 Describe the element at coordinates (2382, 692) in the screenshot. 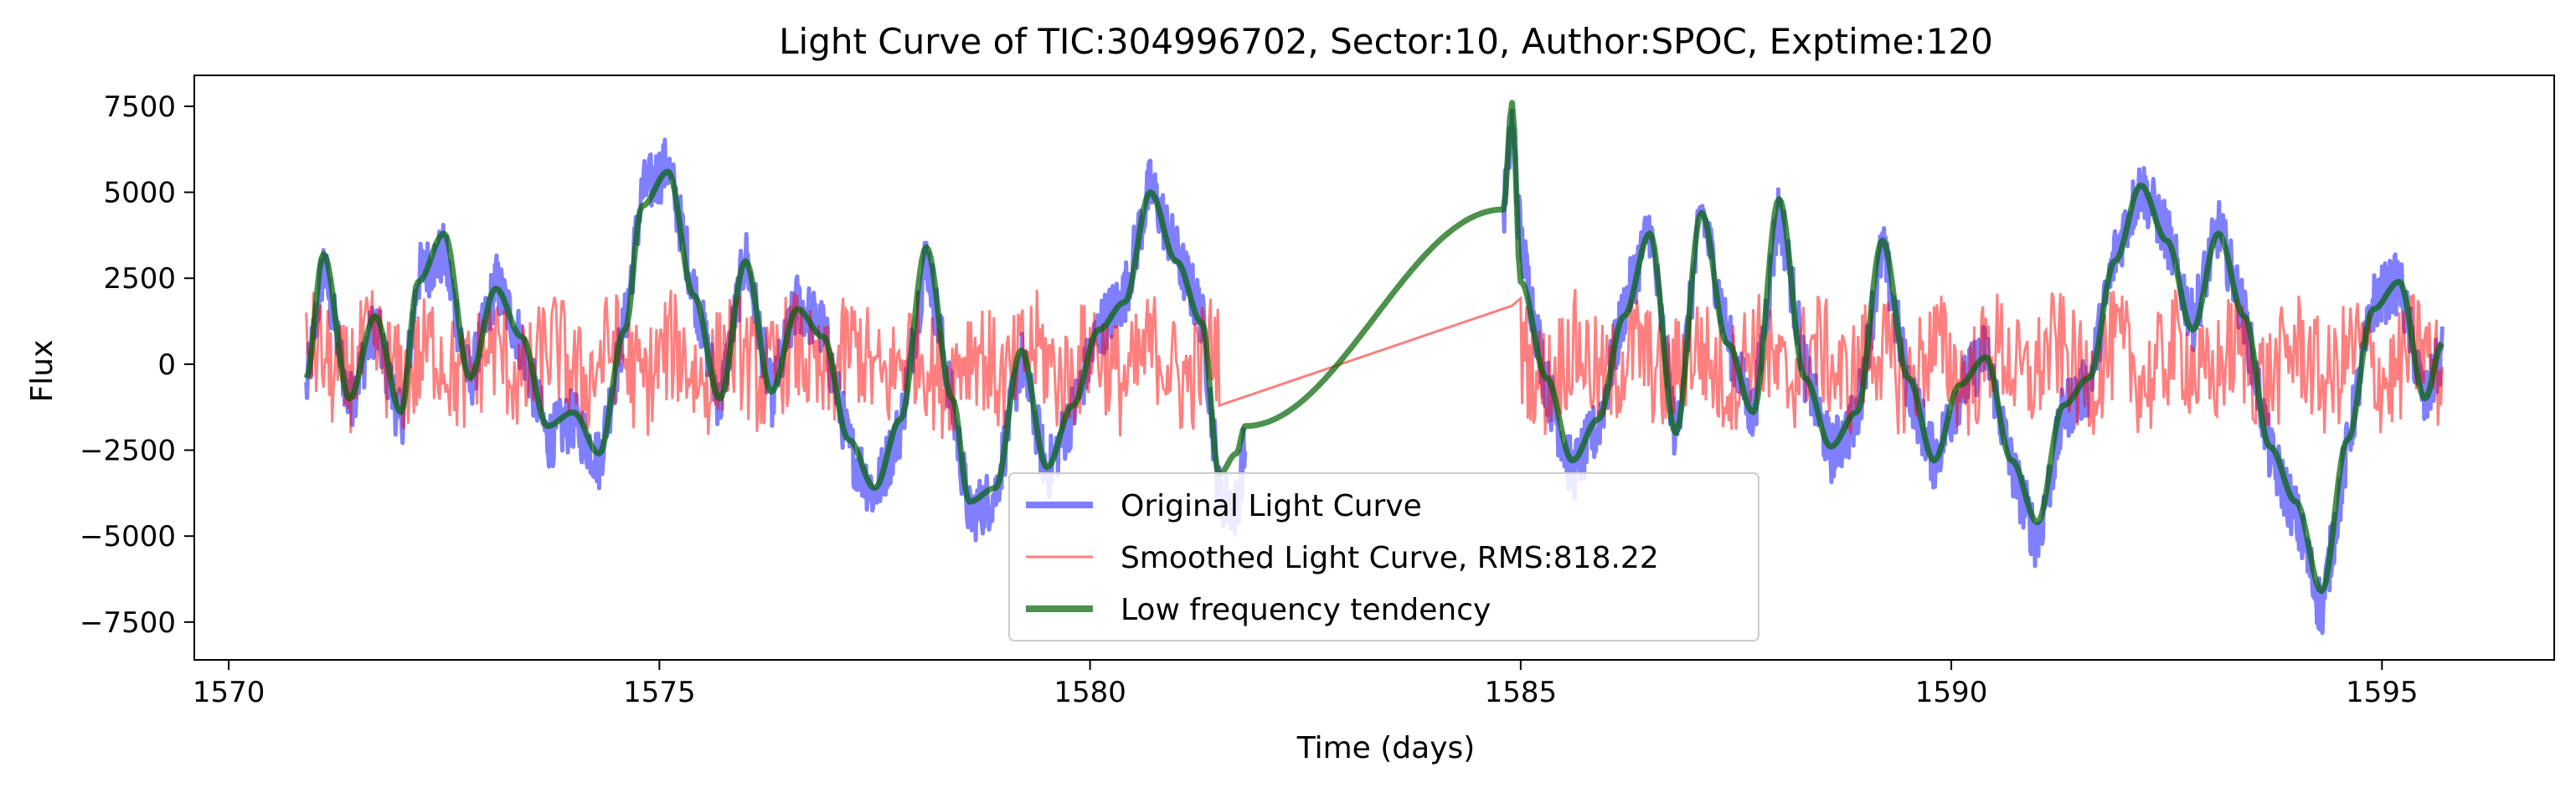

I see `x-tick-label: 1595` at that location.